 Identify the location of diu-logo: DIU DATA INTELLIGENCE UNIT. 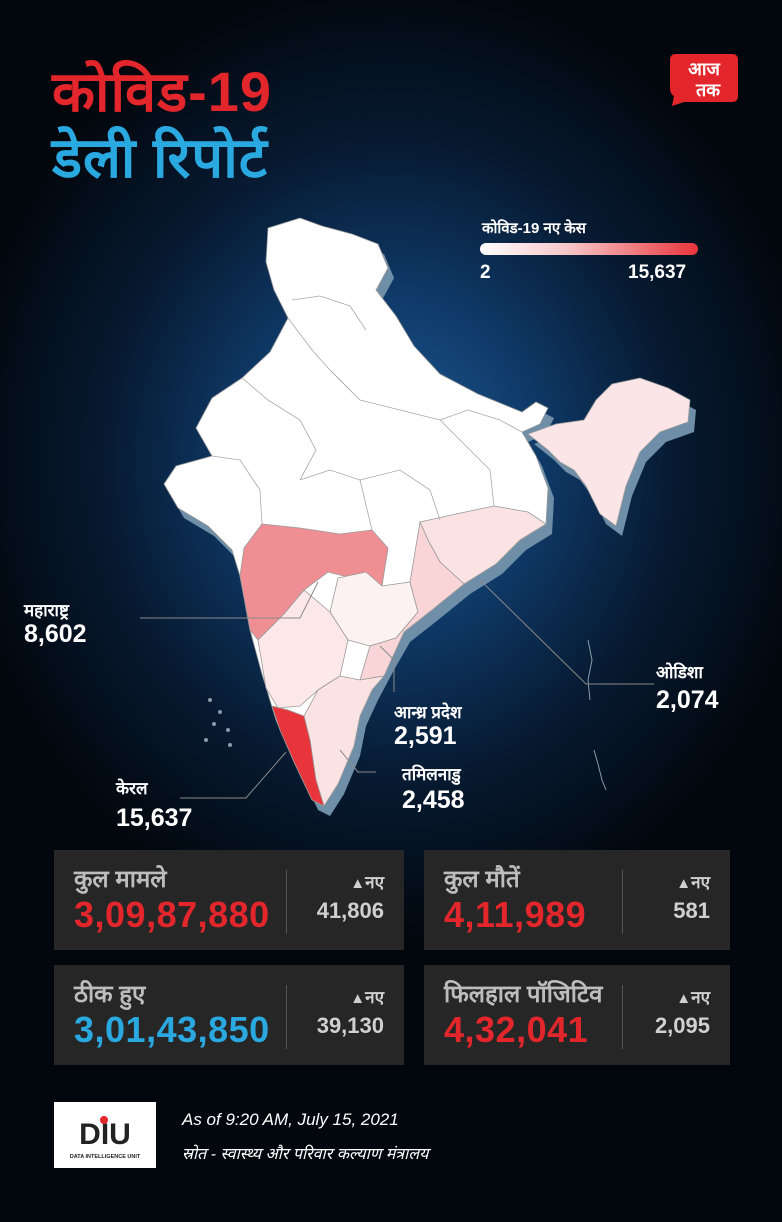
(105, 1135).